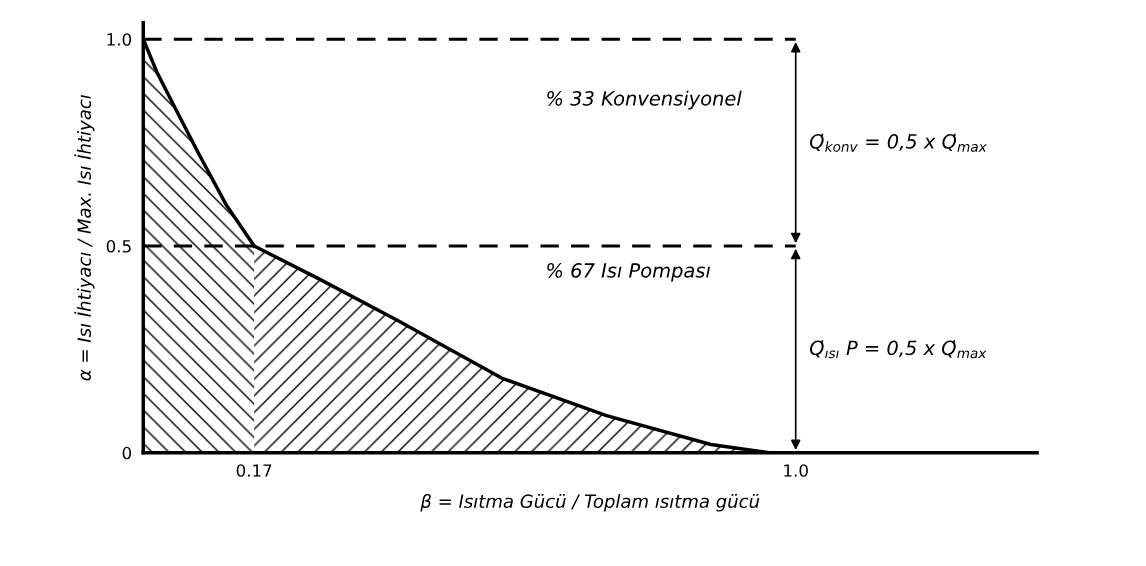  I want to click on x-tick-label: 0.17, so click(254, 470).